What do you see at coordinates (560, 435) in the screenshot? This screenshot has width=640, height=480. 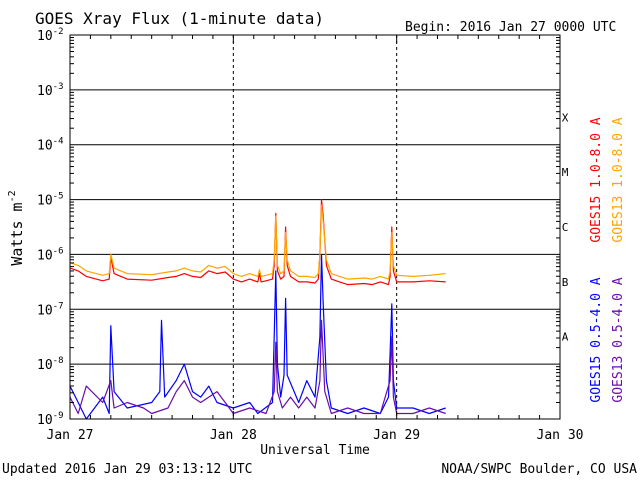 I see `x-tick-label: Jan 30` at bounding box center [560, 435].